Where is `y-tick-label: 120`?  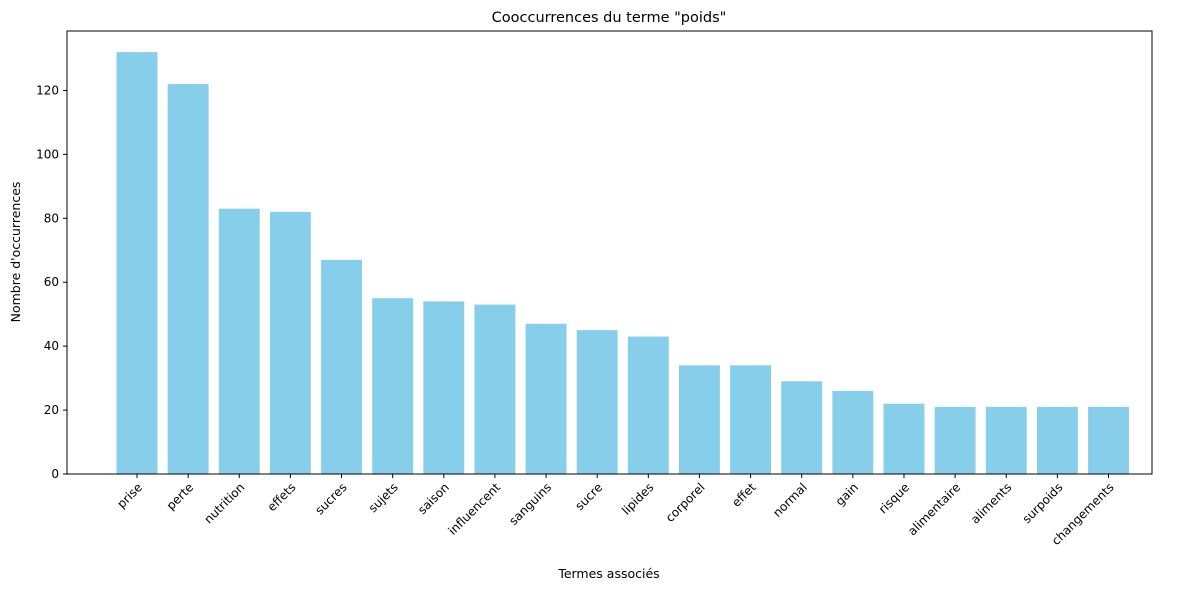 y-tick-label: 120 is located at coordinates (47, 90).